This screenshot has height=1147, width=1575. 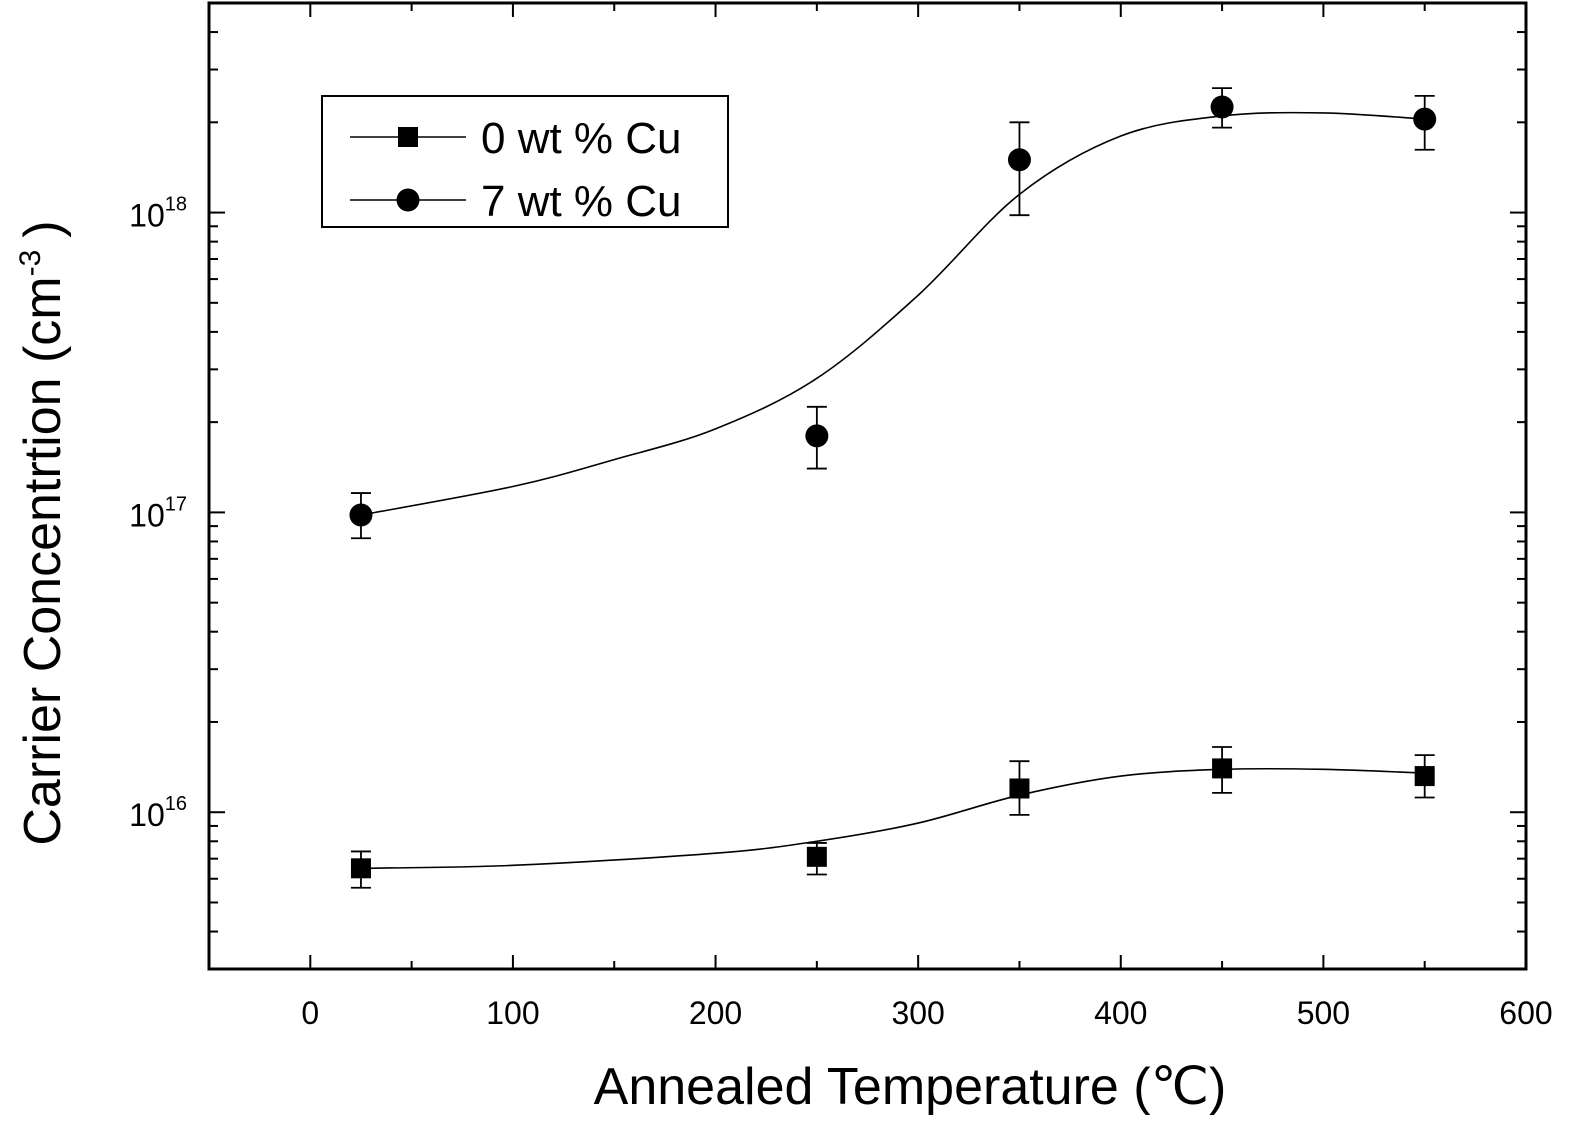 What do you see at coordinates (158, 513) in the screenshot?
I see `y-tick-label: 1017` at bounding box center [158, 513].